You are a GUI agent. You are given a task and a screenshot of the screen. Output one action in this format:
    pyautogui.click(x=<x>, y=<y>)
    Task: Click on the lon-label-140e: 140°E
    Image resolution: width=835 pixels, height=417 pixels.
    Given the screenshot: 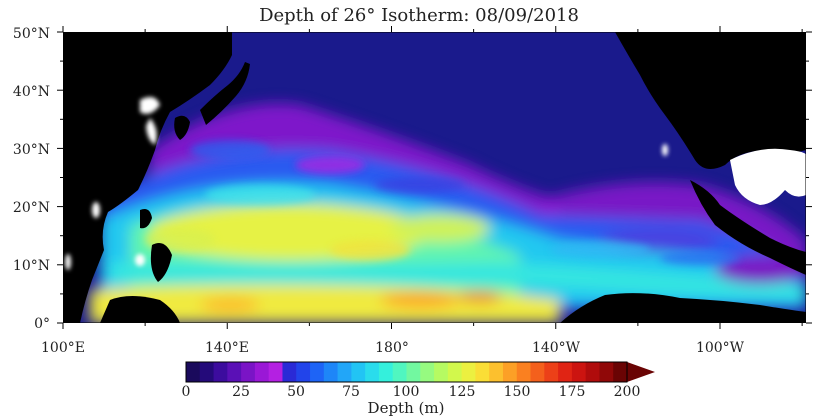 What is the action you would take?
    pyautogui.click(x=227, y=348)
    